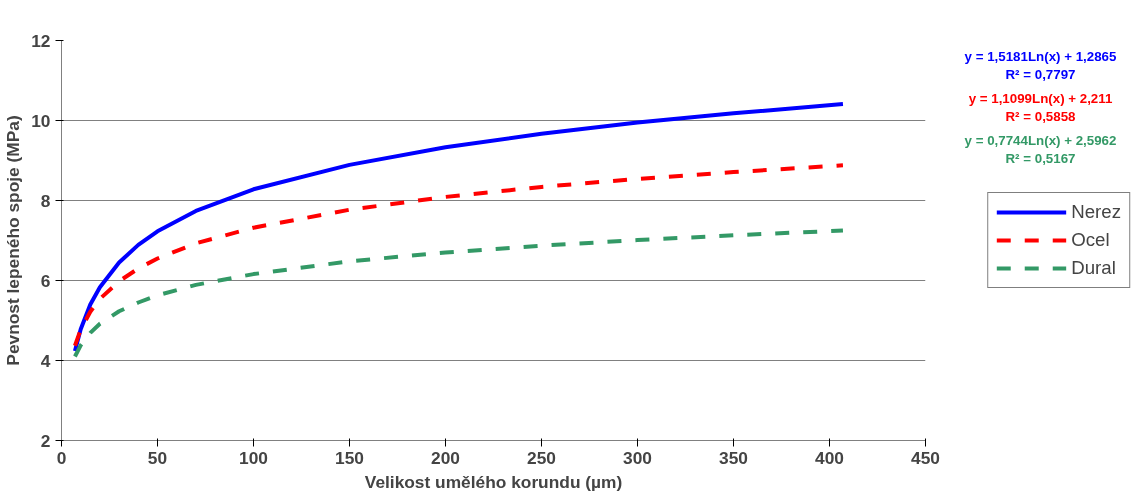 The height and width of the screenshot is (497, 1143). Describe the element at coordinates (541, 457) in the screenshot. I see `x-tick-label: 250` at that location.